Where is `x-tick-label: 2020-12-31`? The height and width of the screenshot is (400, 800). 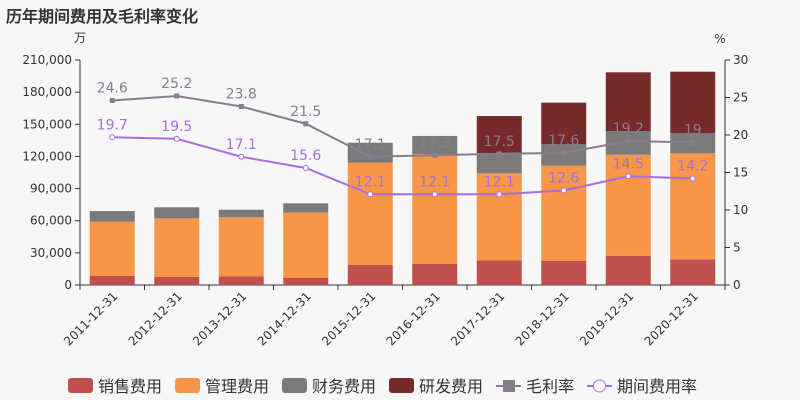
x-tick-label: 2020-12-31 is located at coordinates (671, 318).